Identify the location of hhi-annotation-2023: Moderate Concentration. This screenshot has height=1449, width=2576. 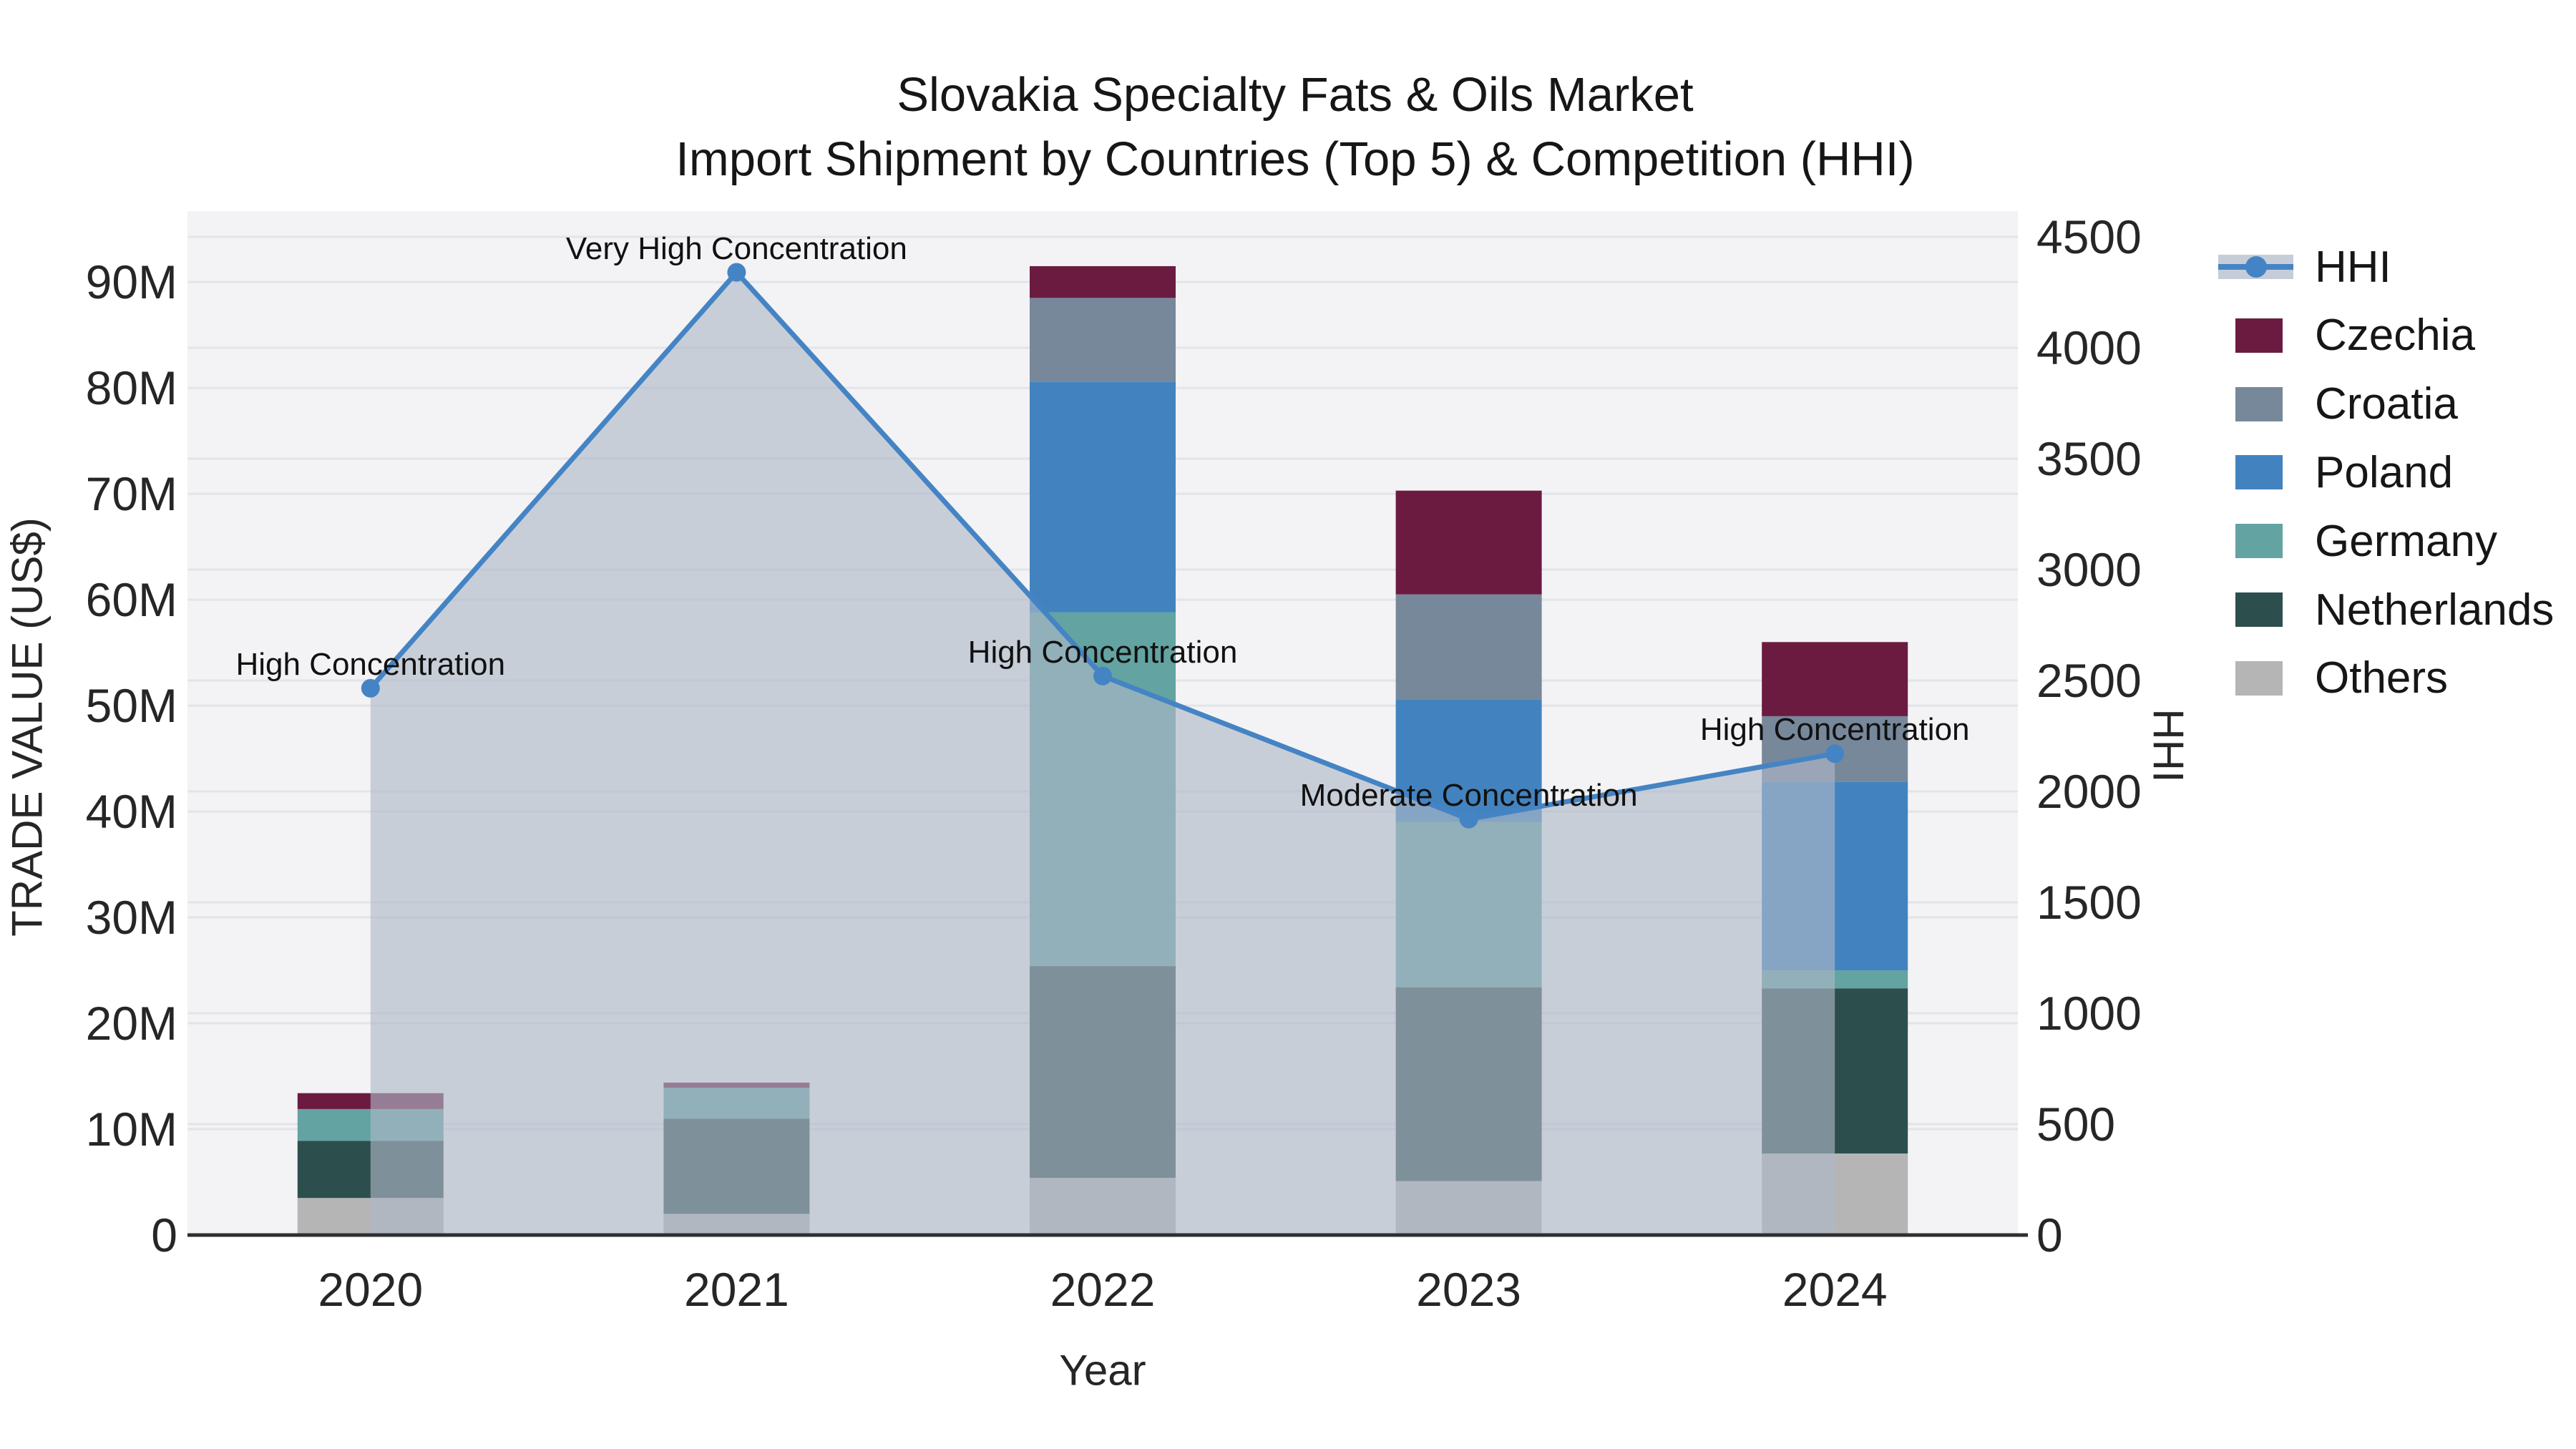
(1468, 795).